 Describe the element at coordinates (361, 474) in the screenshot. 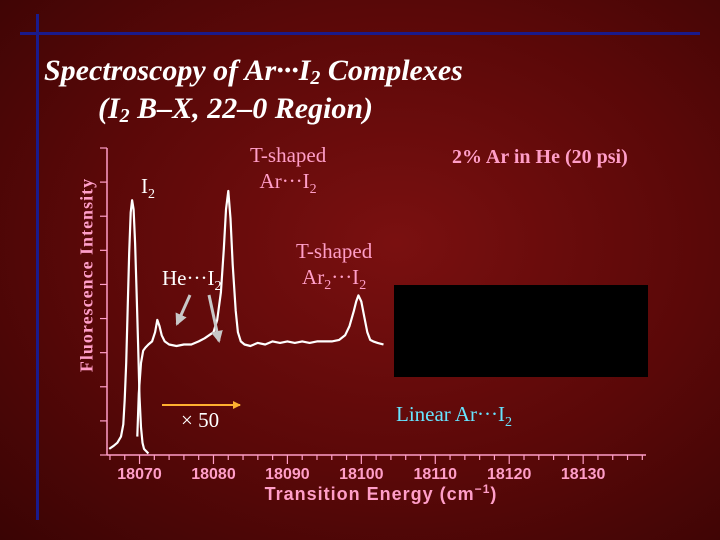

I see `x-tick-label: 18100` at that location.